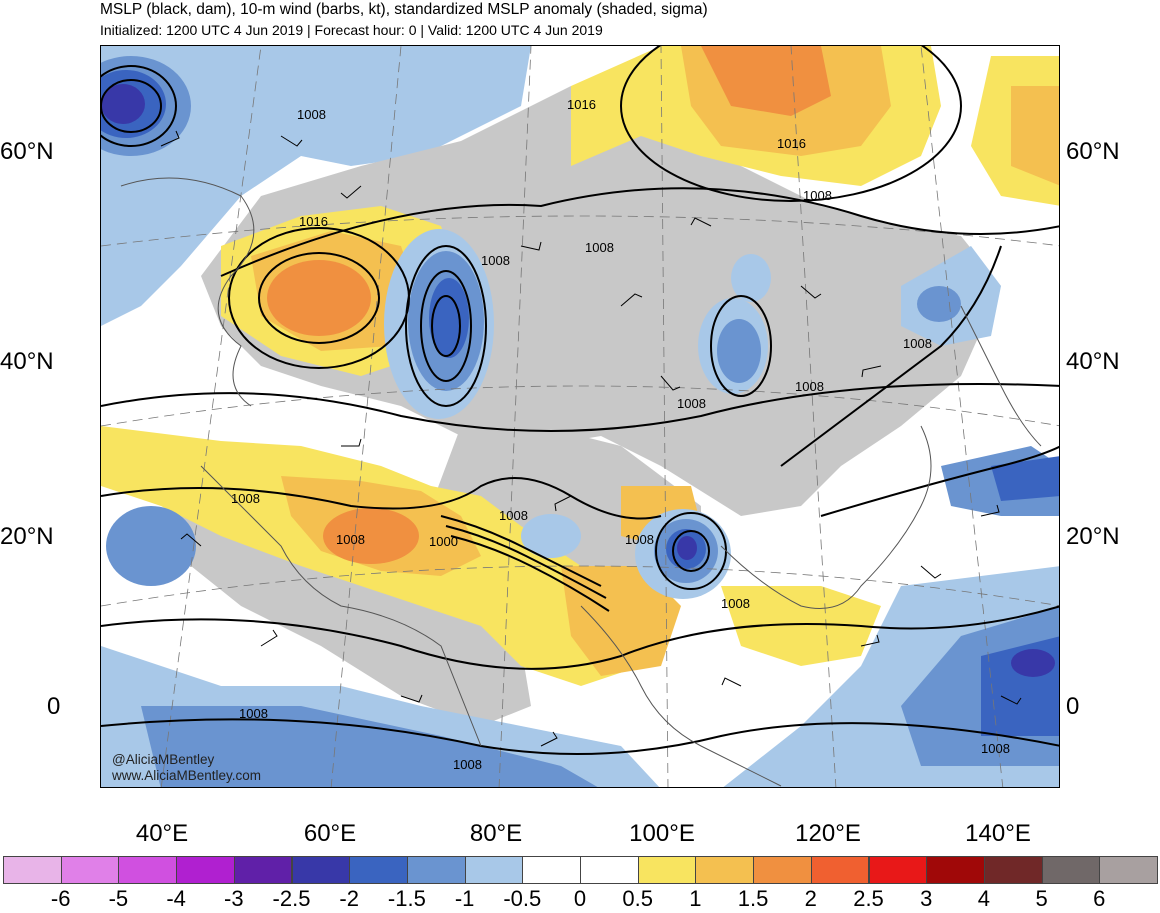 This screenshot has height=913, width=1160. What do you see at coordinates (926, 898) in the screenshot?
I see `colorbar-label: 3` at bounding box center [926, 898].